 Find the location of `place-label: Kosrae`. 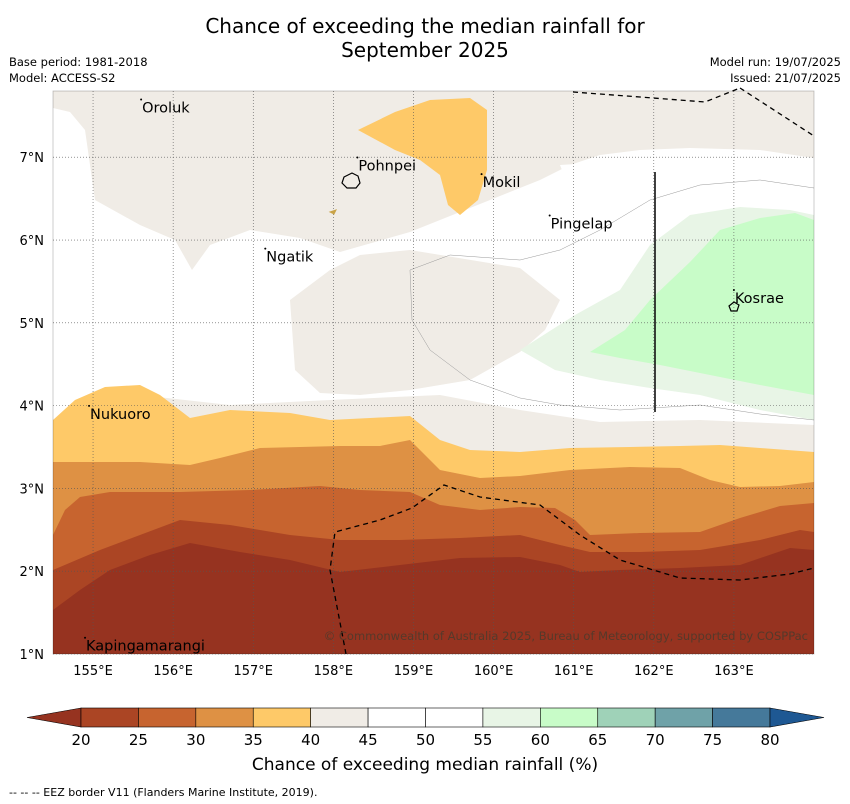

place-label: Kosrae is located at coordinates (759, 299).